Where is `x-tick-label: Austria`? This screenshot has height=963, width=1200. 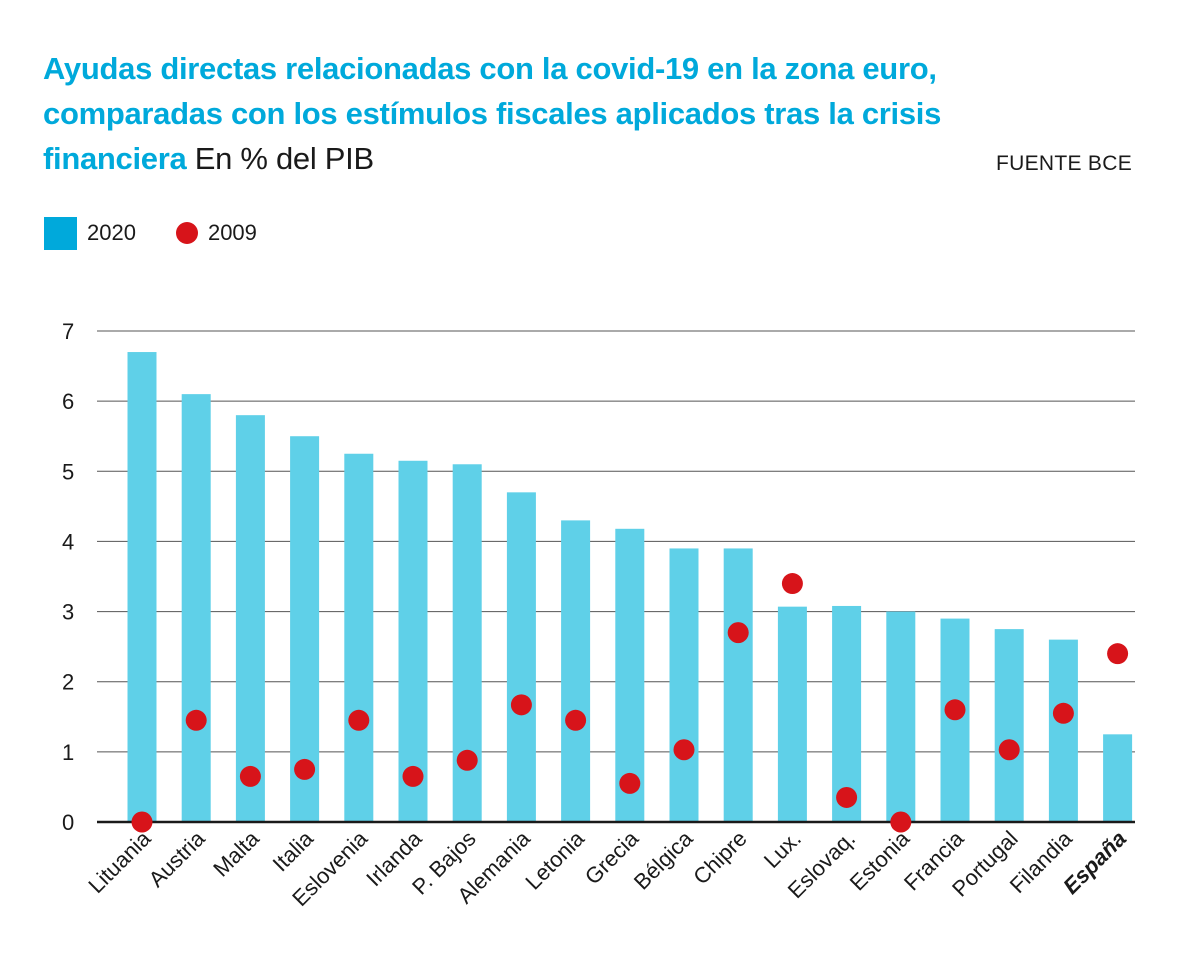 x-tick-label: Austria is located at coordinates (177, 858).